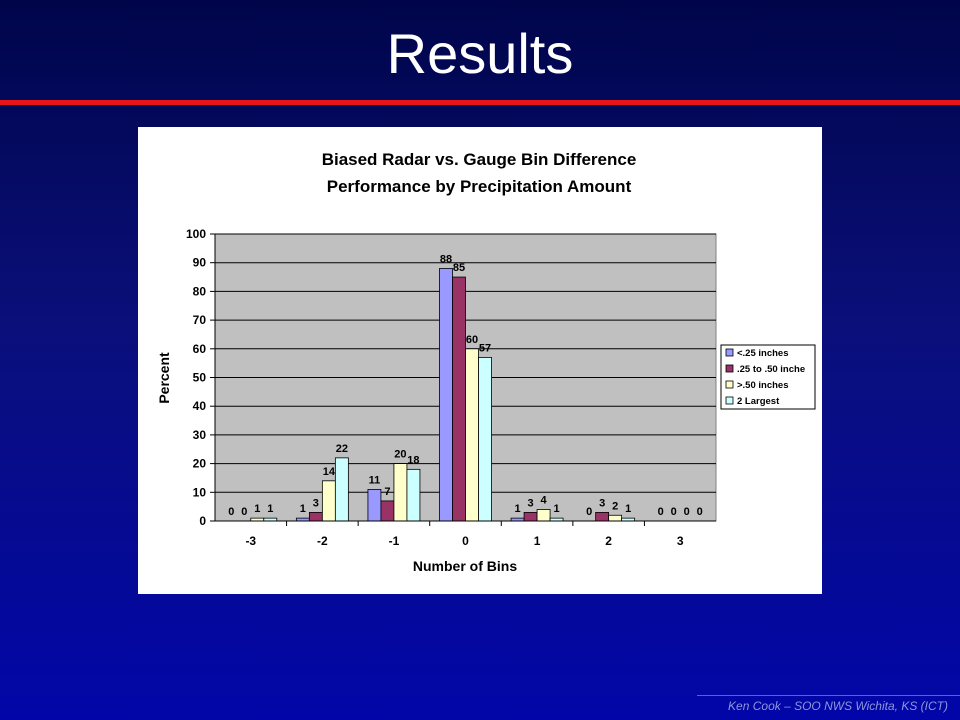 The image size is (960, 720). What do you see at coordinates (763, 353) in the screenshot?
I see `legend-label: <.25 inches` at bounding box center [763, 353].